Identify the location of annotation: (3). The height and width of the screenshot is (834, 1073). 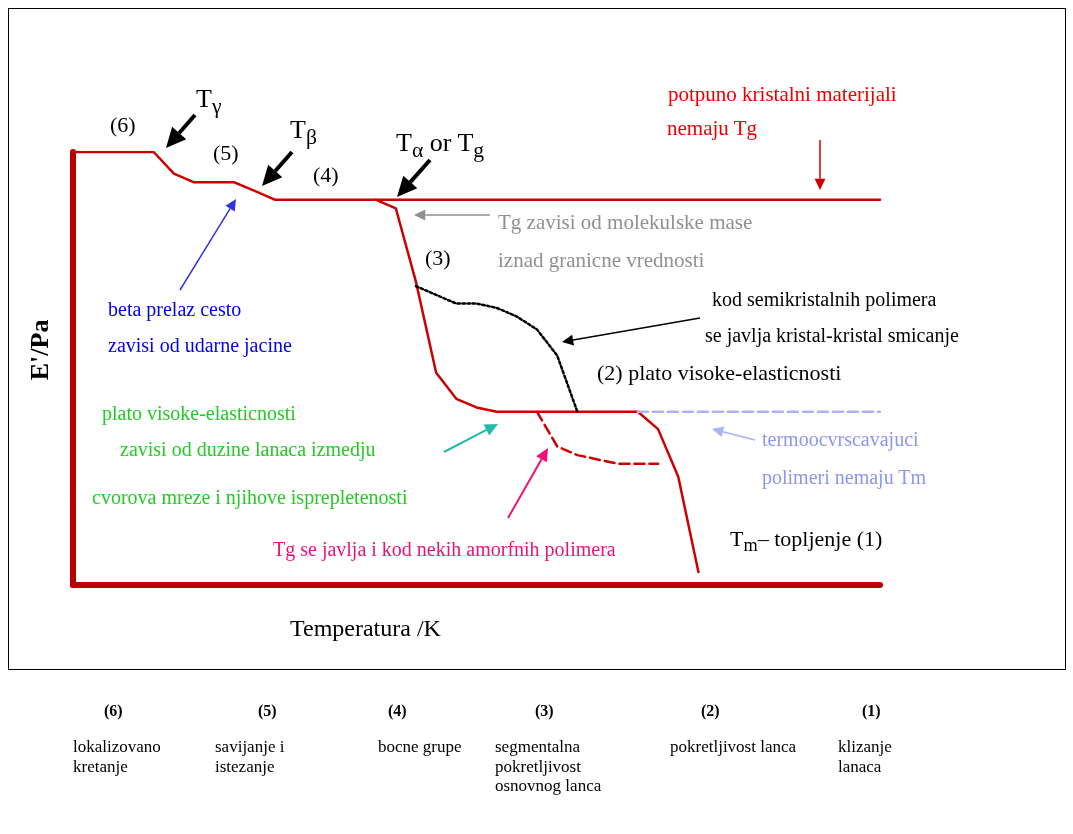
(438, 258).